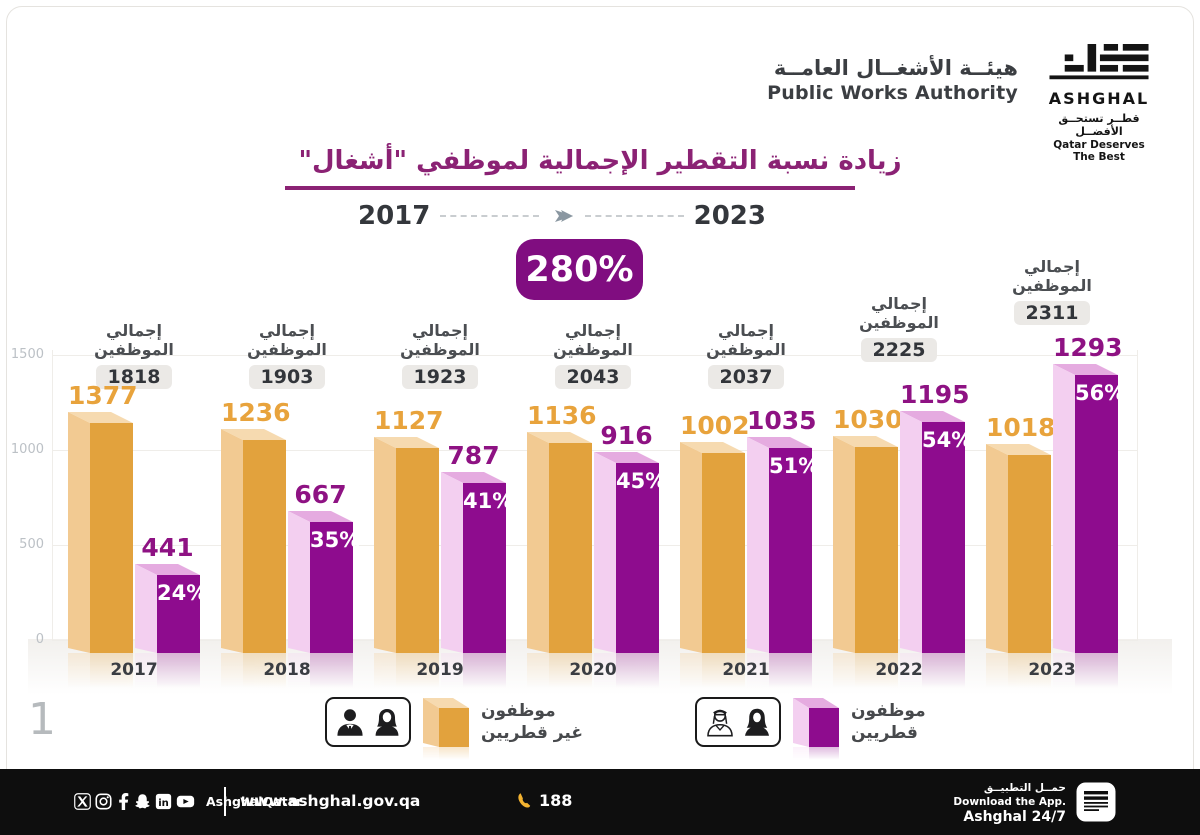 This screenshot has width=1200, height=835. Describe the element at coordinates (330, 801) in the screenshot. I see `website-link: www.ashghal.gov.qa` at that location.